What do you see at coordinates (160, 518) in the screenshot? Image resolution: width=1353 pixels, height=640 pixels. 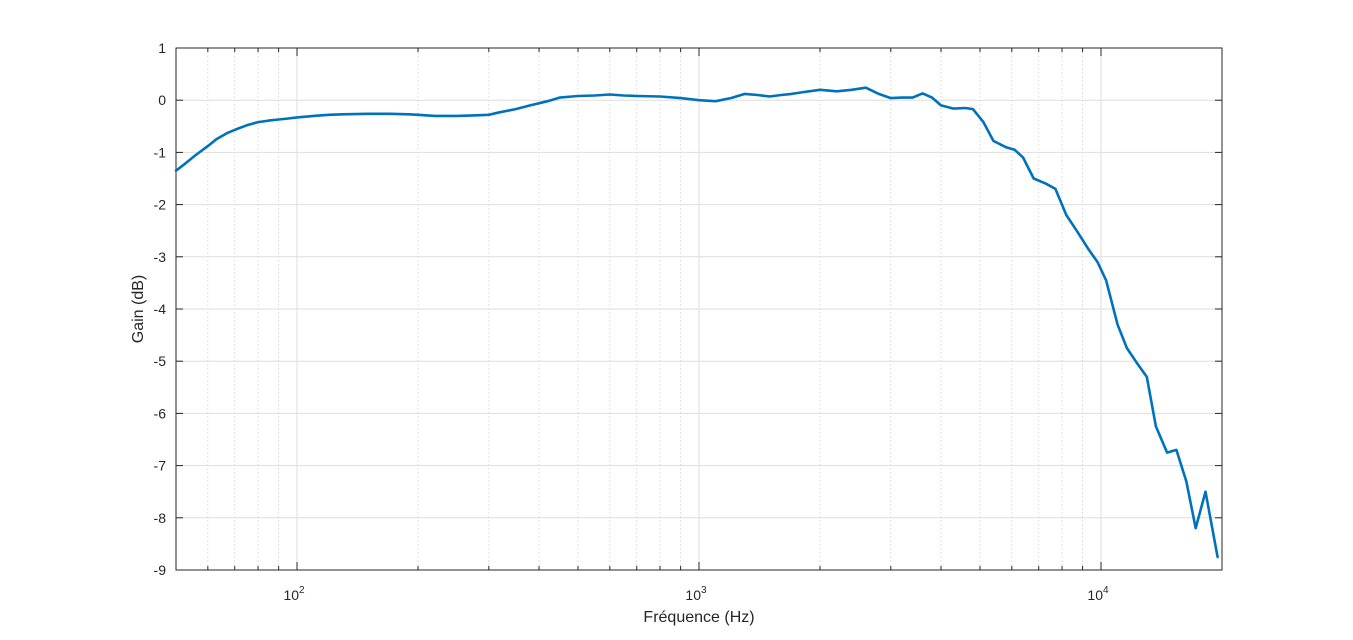 I see `y-tick-label: -8` at bounding box center [160, 518].